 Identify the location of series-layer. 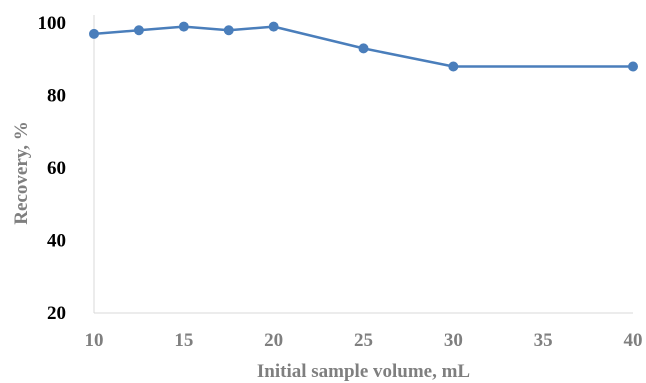
(363, 46).